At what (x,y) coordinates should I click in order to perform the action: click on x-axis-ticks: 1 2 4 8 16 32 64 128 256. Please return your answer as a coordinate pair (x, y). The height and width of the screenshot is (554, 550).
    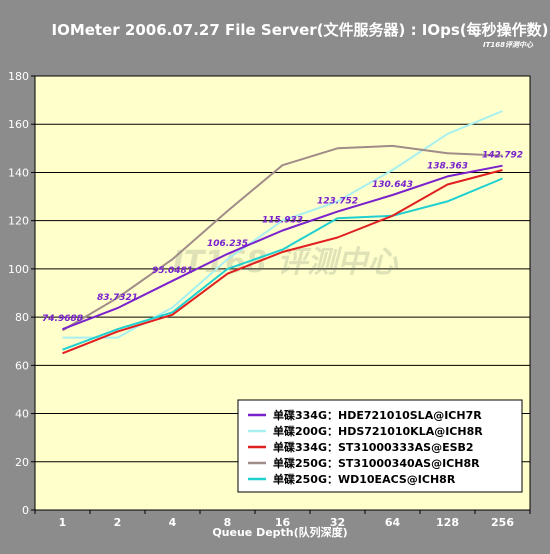
    Looking at the image, I should click on (282, 519).